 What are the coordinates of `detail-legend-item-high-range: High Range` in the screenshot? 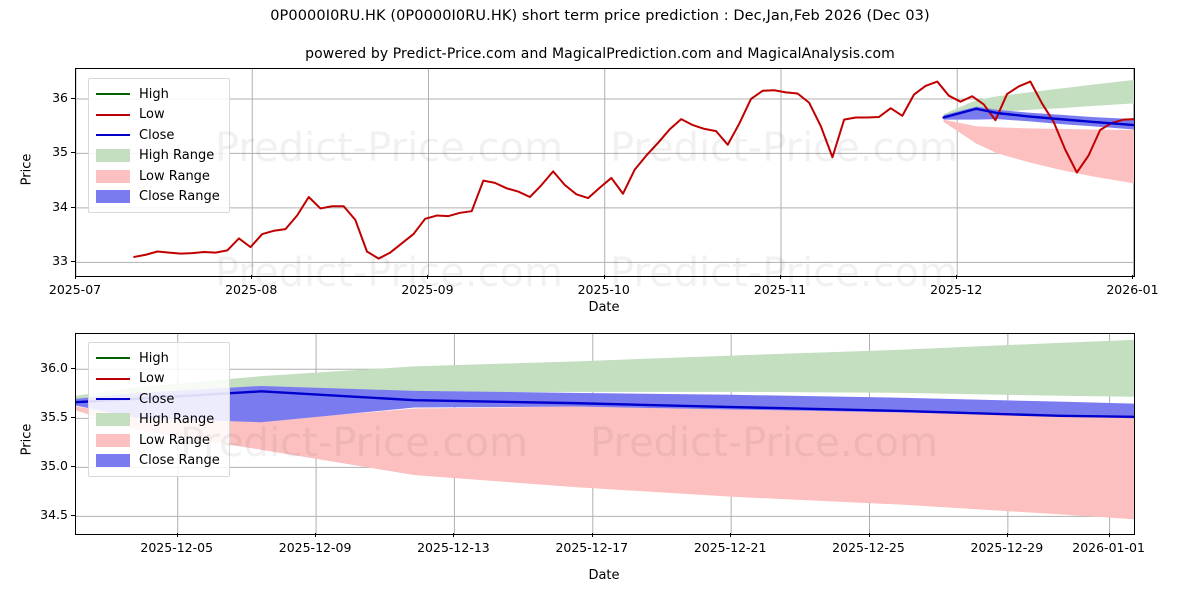 It's located at (158, 420).